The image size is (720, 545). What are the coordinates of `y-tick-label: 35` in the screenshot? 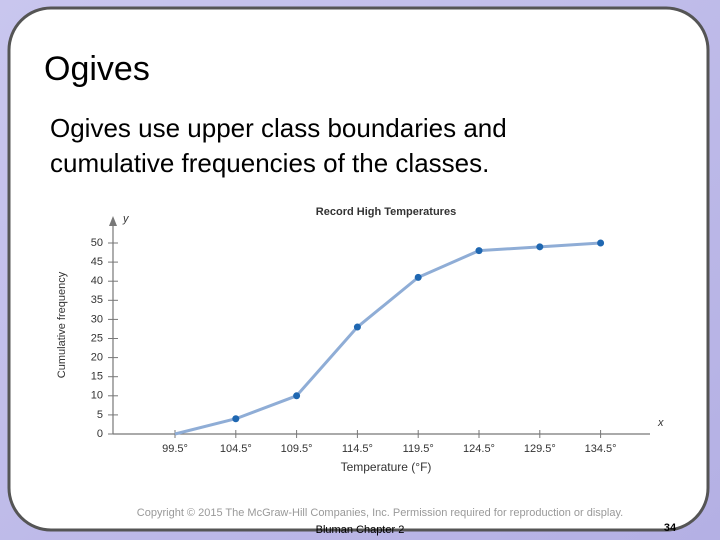 It's located at (97, 300).